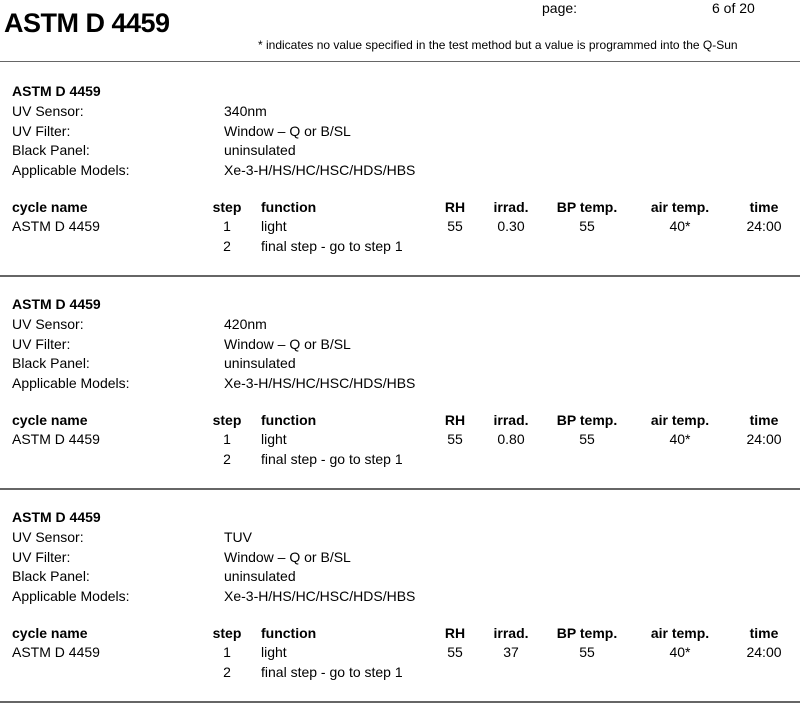 The width and height of the screenshot is (800, 720). I want to click on page-number: 6 of 20, so click(733, 8).